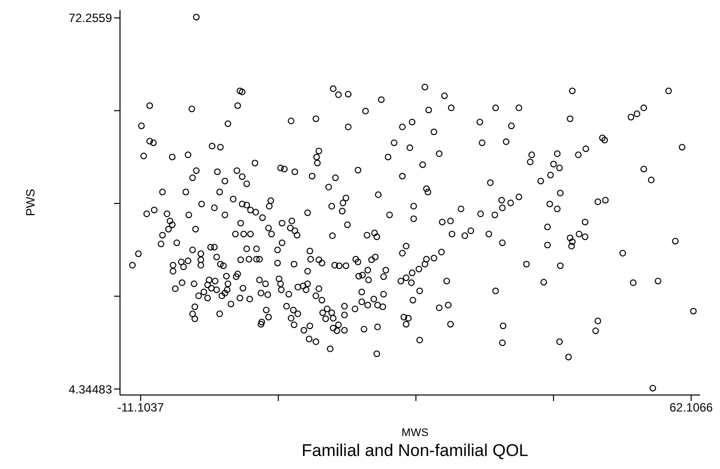  What do you see at coordinates (691, 407) in the screenshot?
I see `x-tick-label: 62.1066` at bounding box center [691, 407].